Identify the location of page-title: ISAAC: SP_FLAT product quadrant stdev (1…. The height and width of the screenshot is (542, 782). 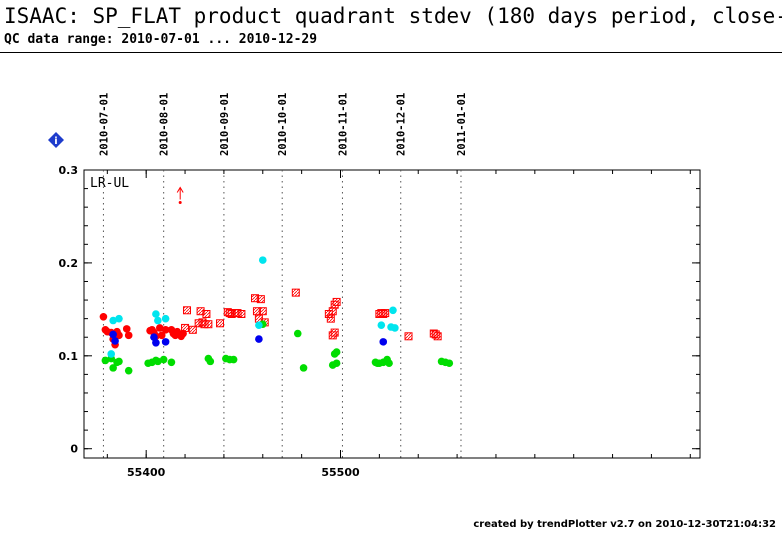
(393, 16).